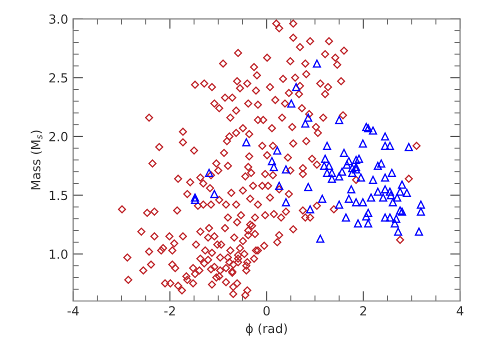  What do you see at coordinates (460, 311) in the screenshot?
I see `x-tick-label: 4` at bounding box center [460, 311].